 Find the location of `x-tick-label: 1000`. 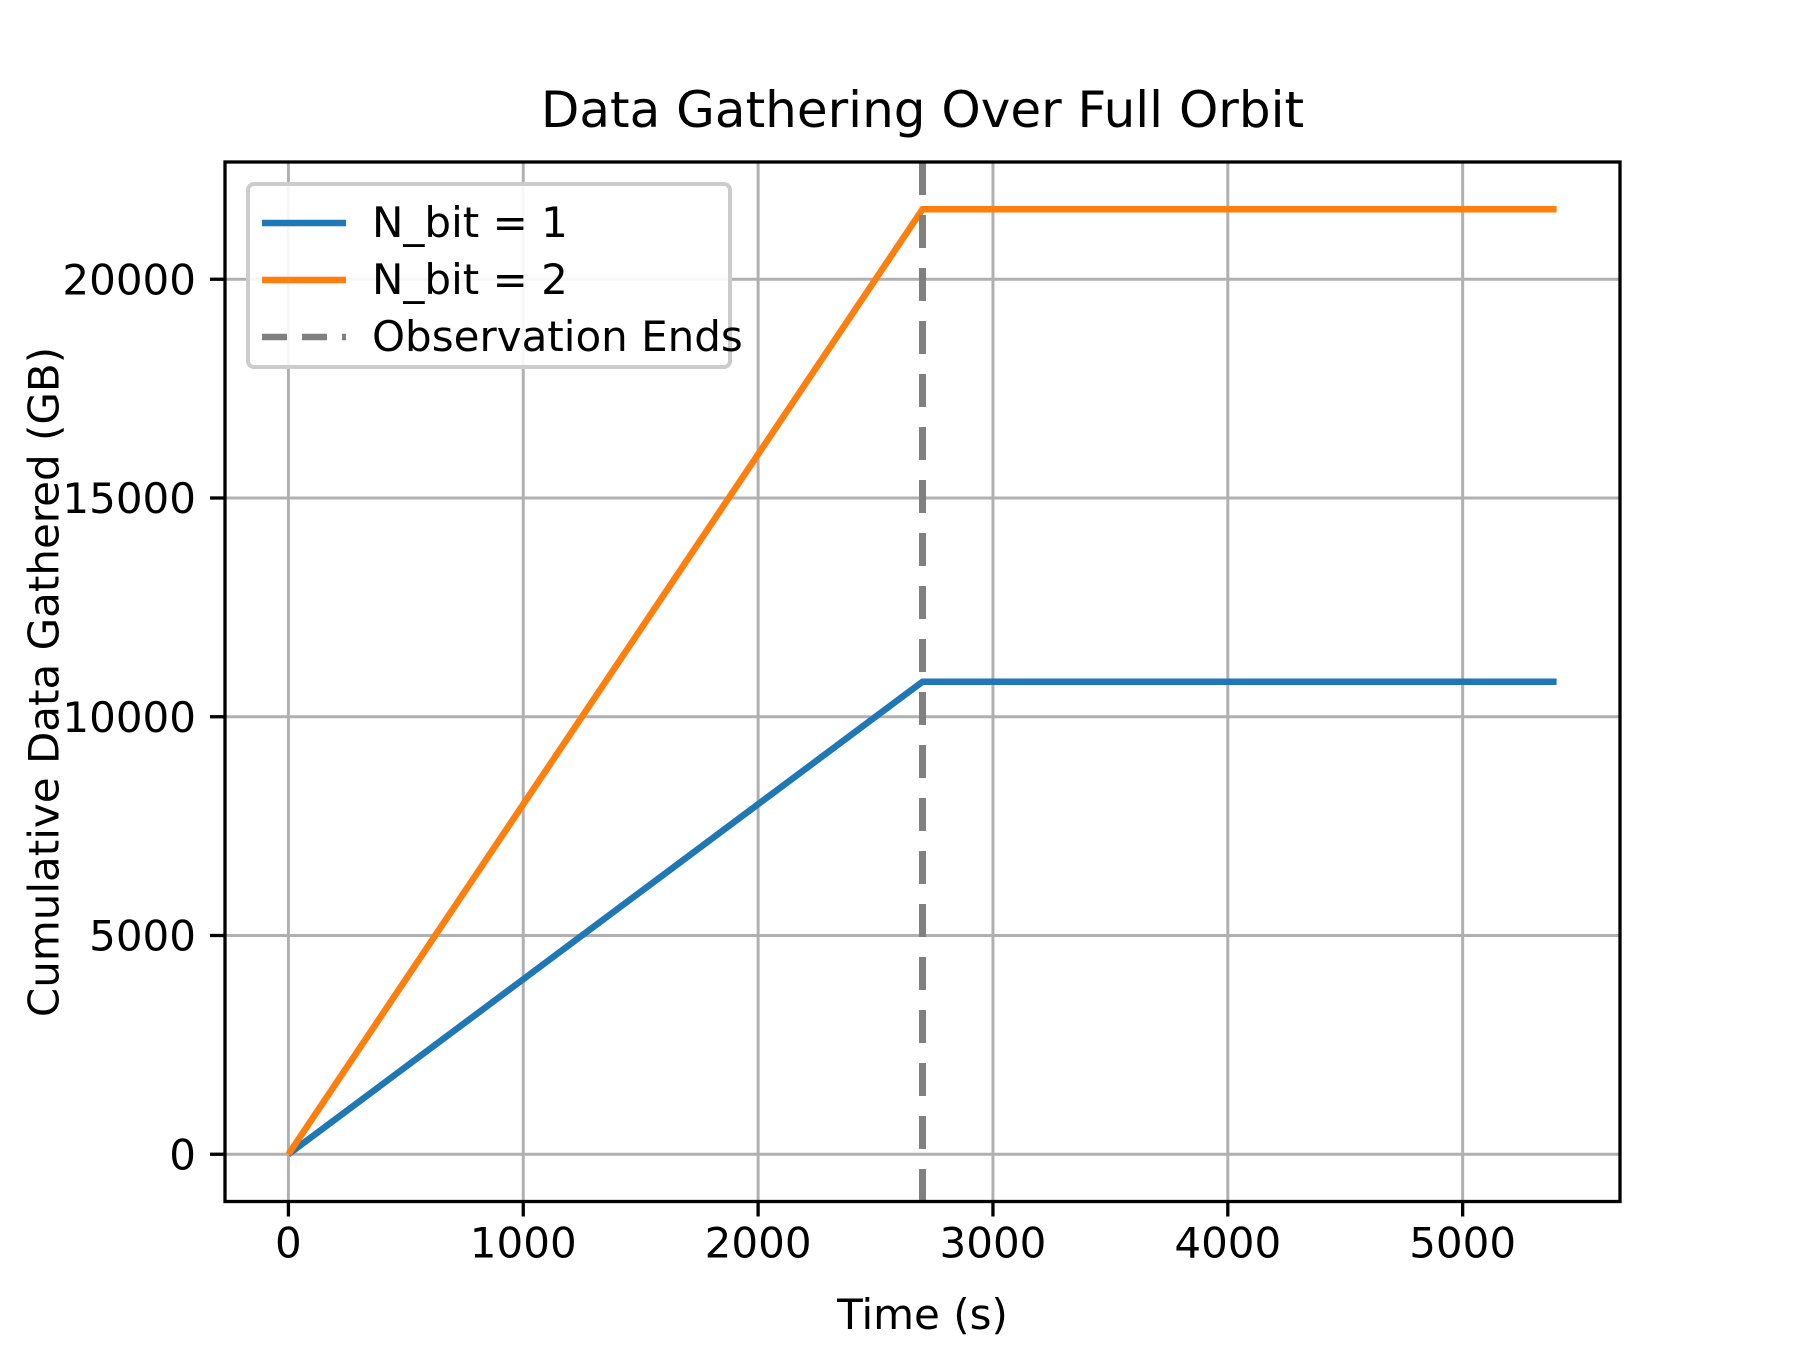

x-tick-label: 1000 is located at coordinates (523, 1243).